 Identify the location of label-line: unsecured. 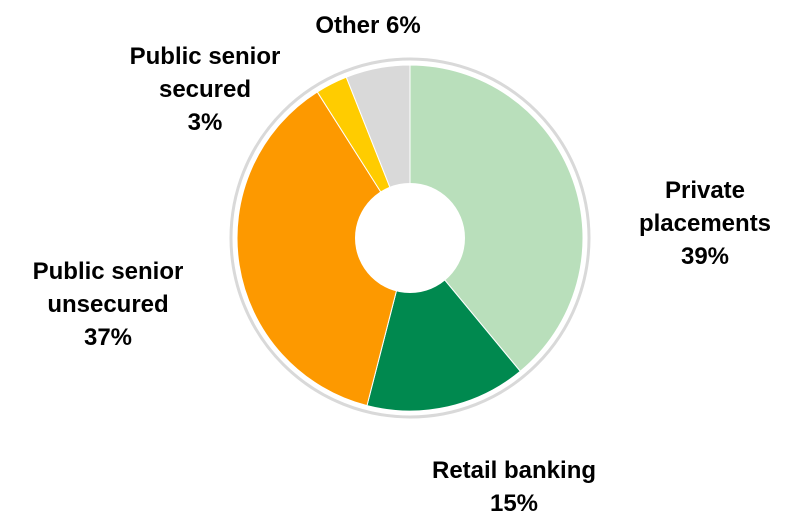
(107, 304).